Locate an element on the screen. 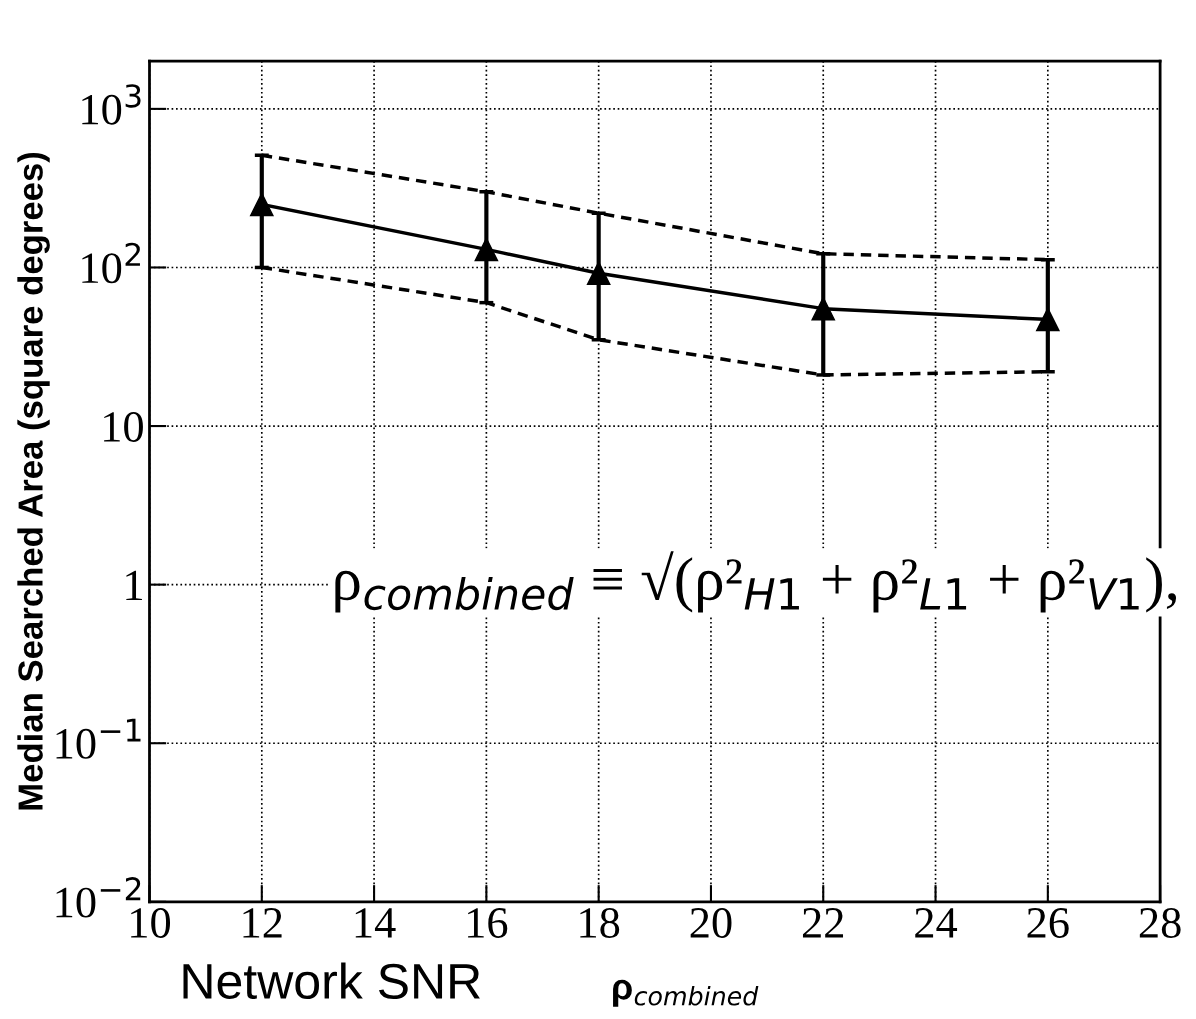  x-tick-label: 20 is located at coordinates (711, 922).